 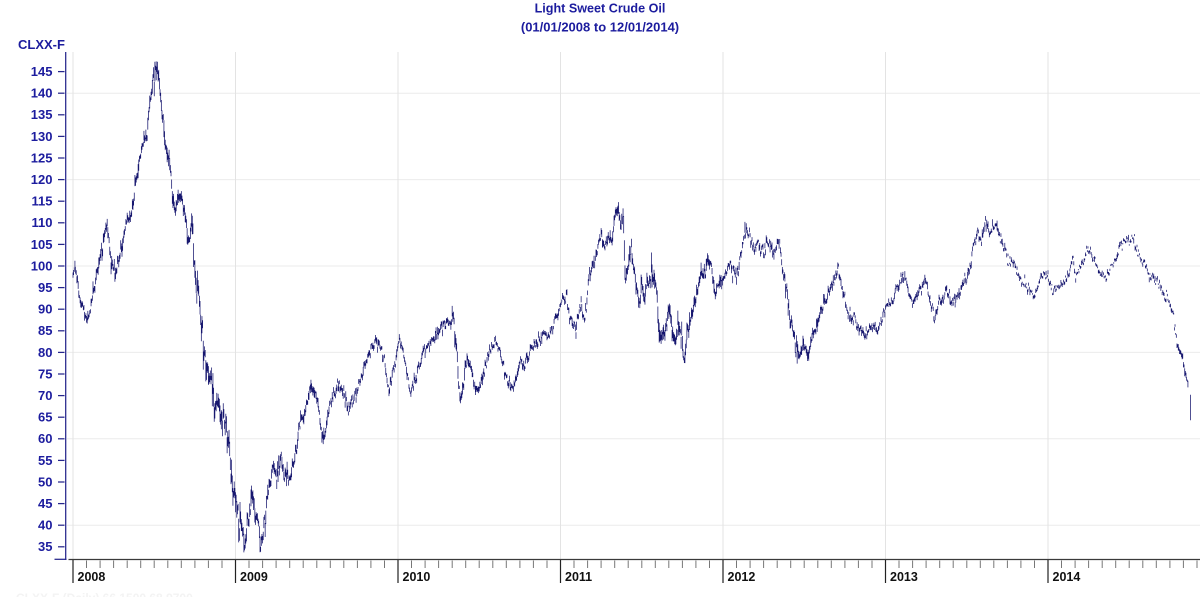 I want to click on svg-text: Light Sweet Crude Oil, so click(x=600, y=9).